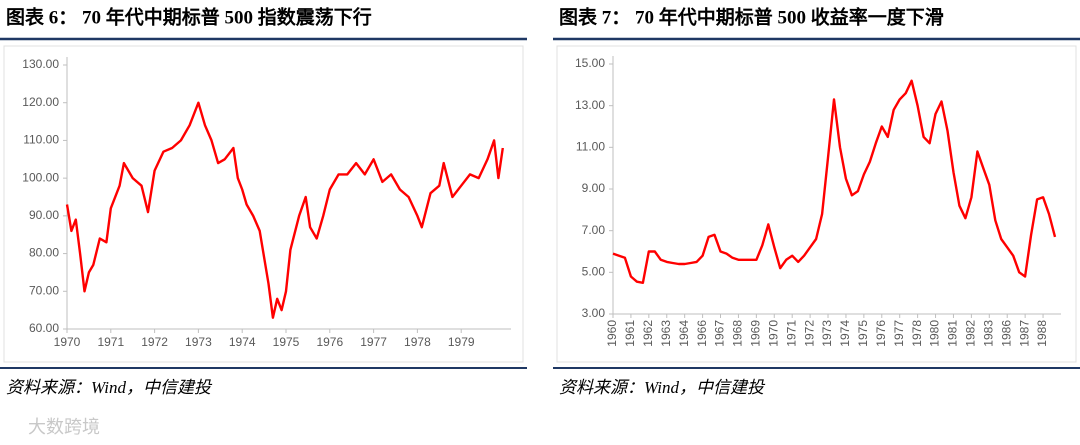 The width and height of the screenshot is (1080, 445). I want to click on x-tick-label: 1987, so click(1024, 333).